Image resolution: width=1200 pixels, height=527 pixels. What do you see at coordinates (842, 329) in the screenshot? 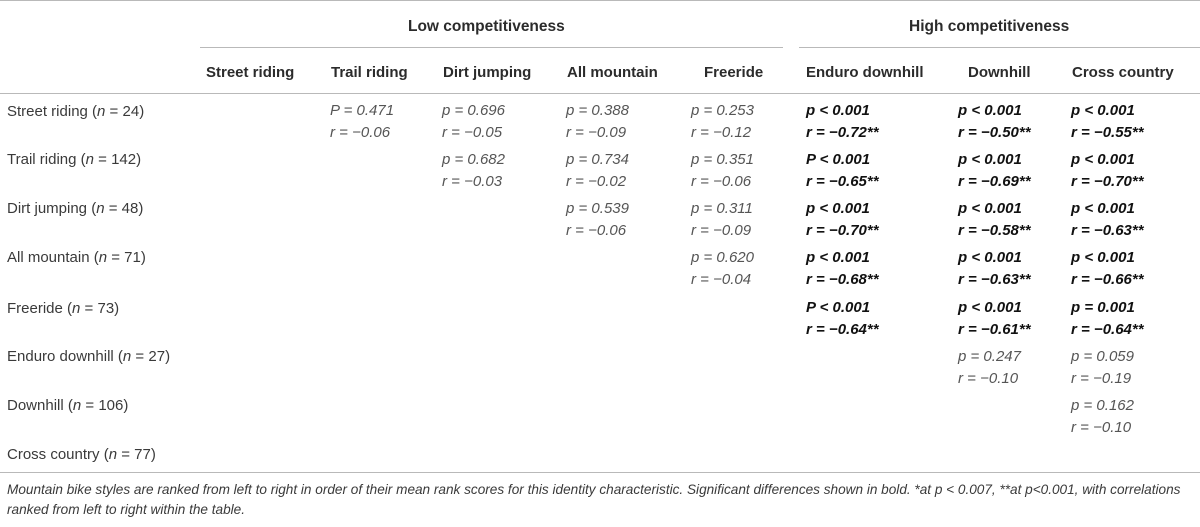
I see `cell-r-value: r = −0.64**` at bounding box center [842, 329].